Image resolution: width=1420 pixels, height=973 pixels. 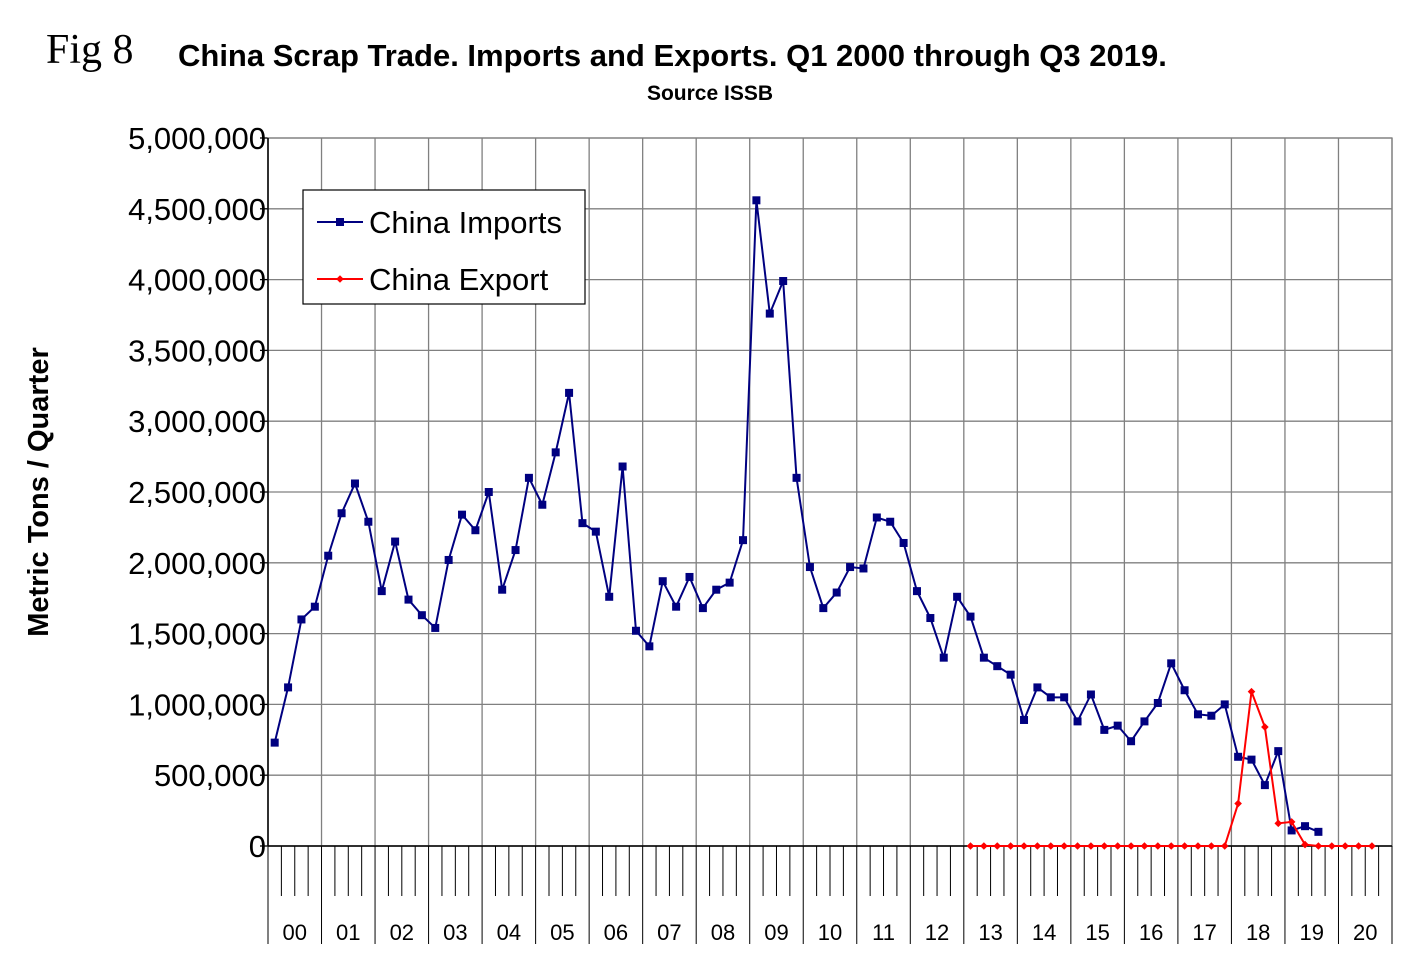 What do you see at coordinates (197, 209) in the screenshot?
I see `y-tick-label: 4,500,000` at bounding box center [197, 209].